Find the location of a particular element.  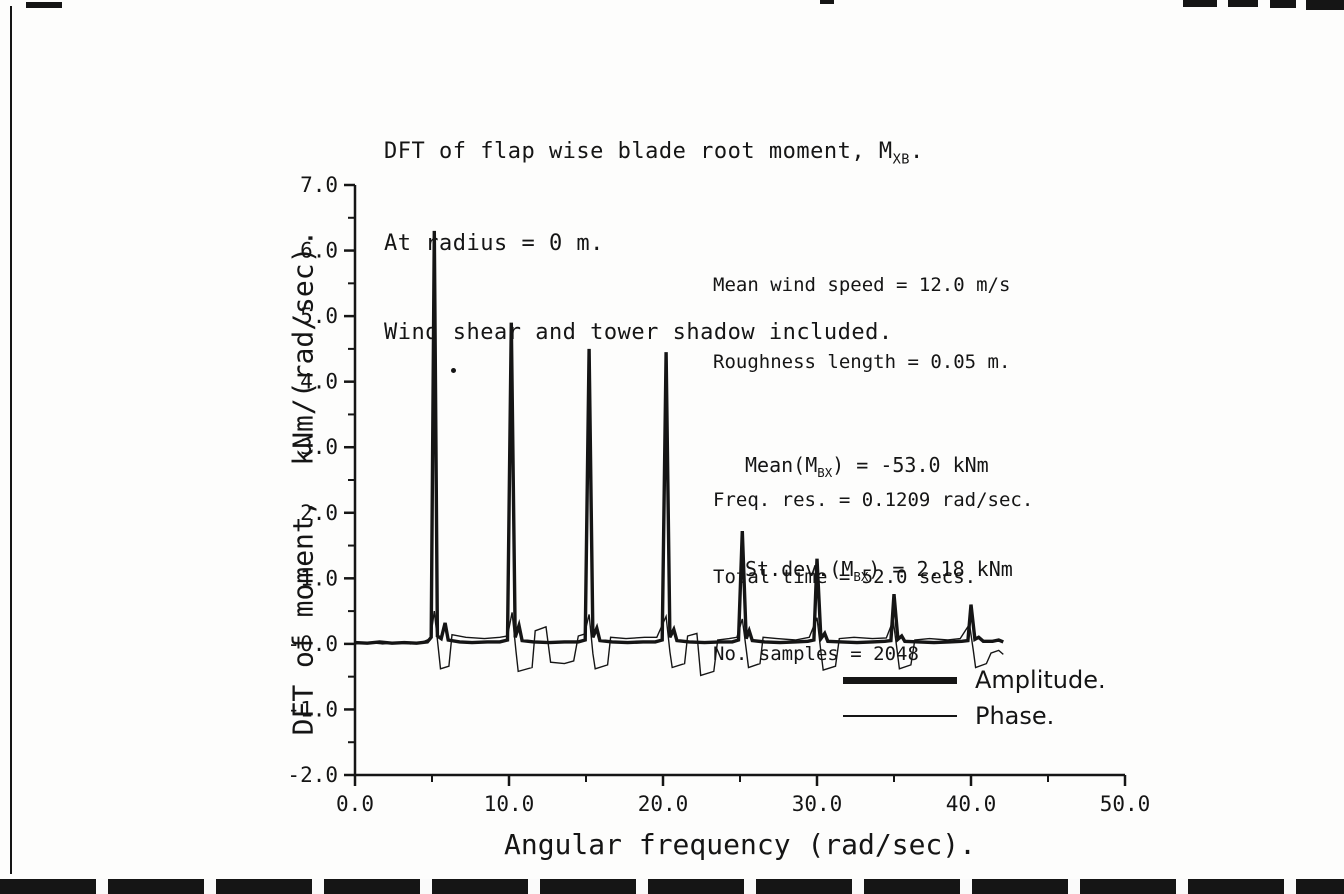

y-tick-label: -0.0 is located at coordinates (312, 644).